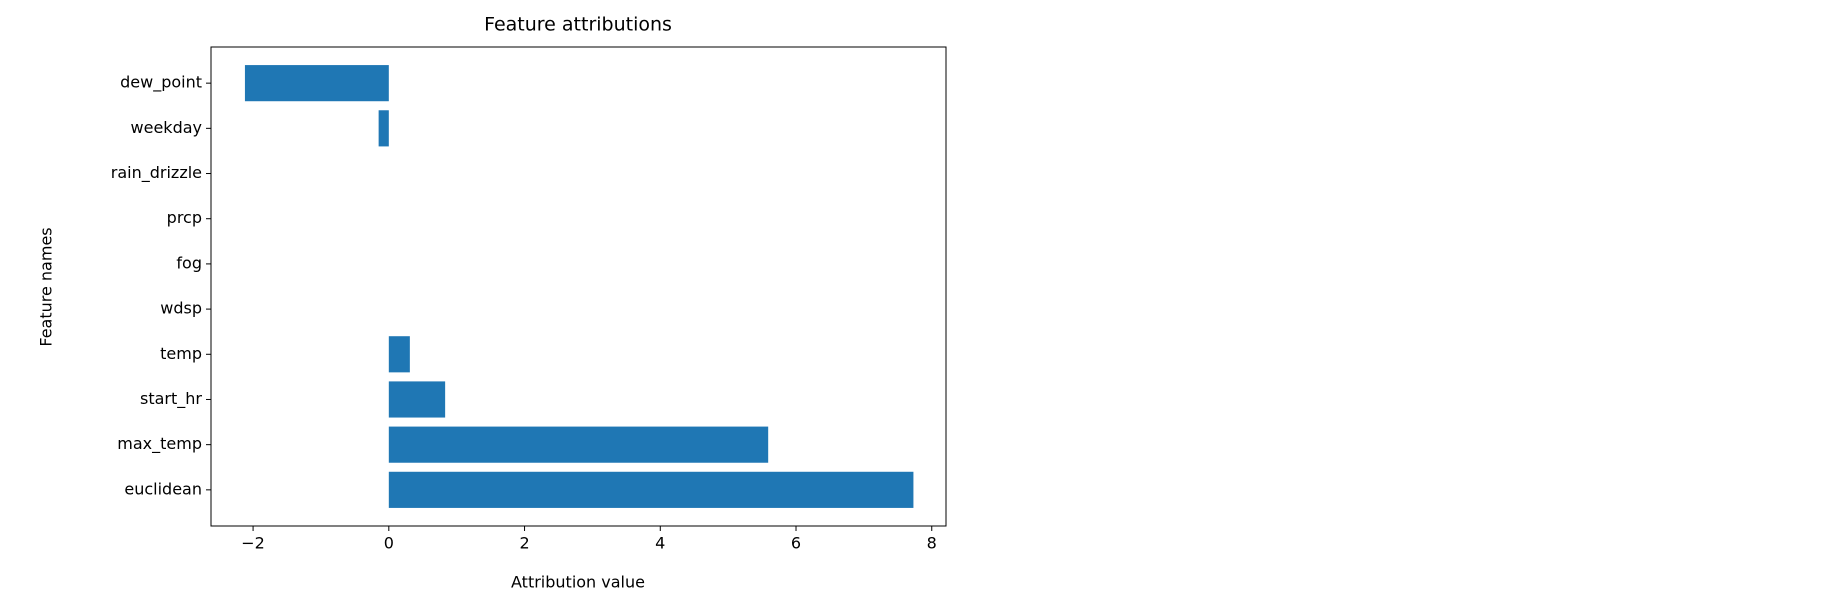 This screenshot has height=600, width=1832. Describe the element at coordinates (181, 353) in the screenshot. I see `y-tick-label: temp` at that location.